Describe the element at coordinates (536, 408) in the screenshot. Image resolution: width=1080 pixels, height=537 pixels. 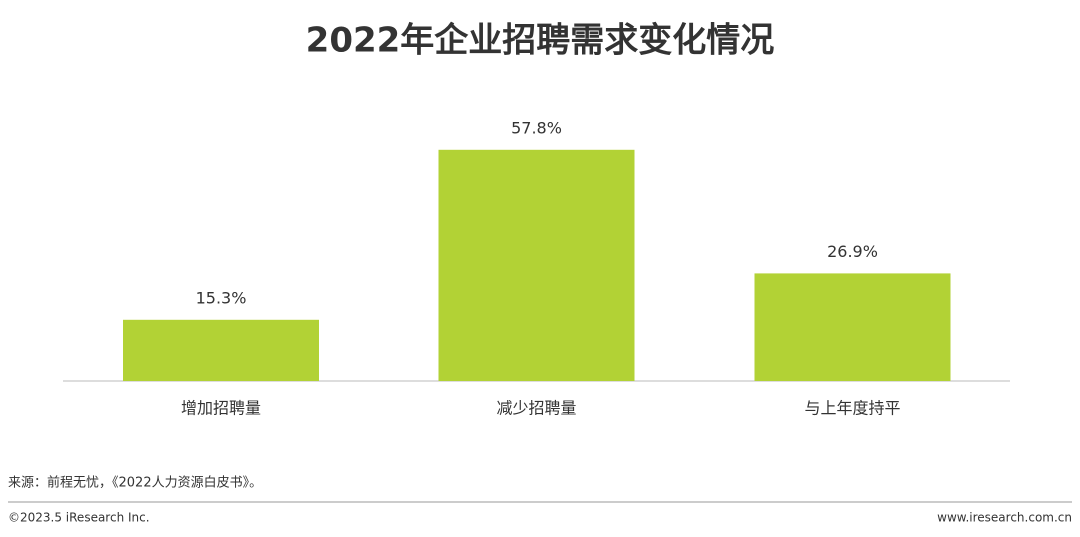
I see `x-tick-label: 减少招聘量` at that location.